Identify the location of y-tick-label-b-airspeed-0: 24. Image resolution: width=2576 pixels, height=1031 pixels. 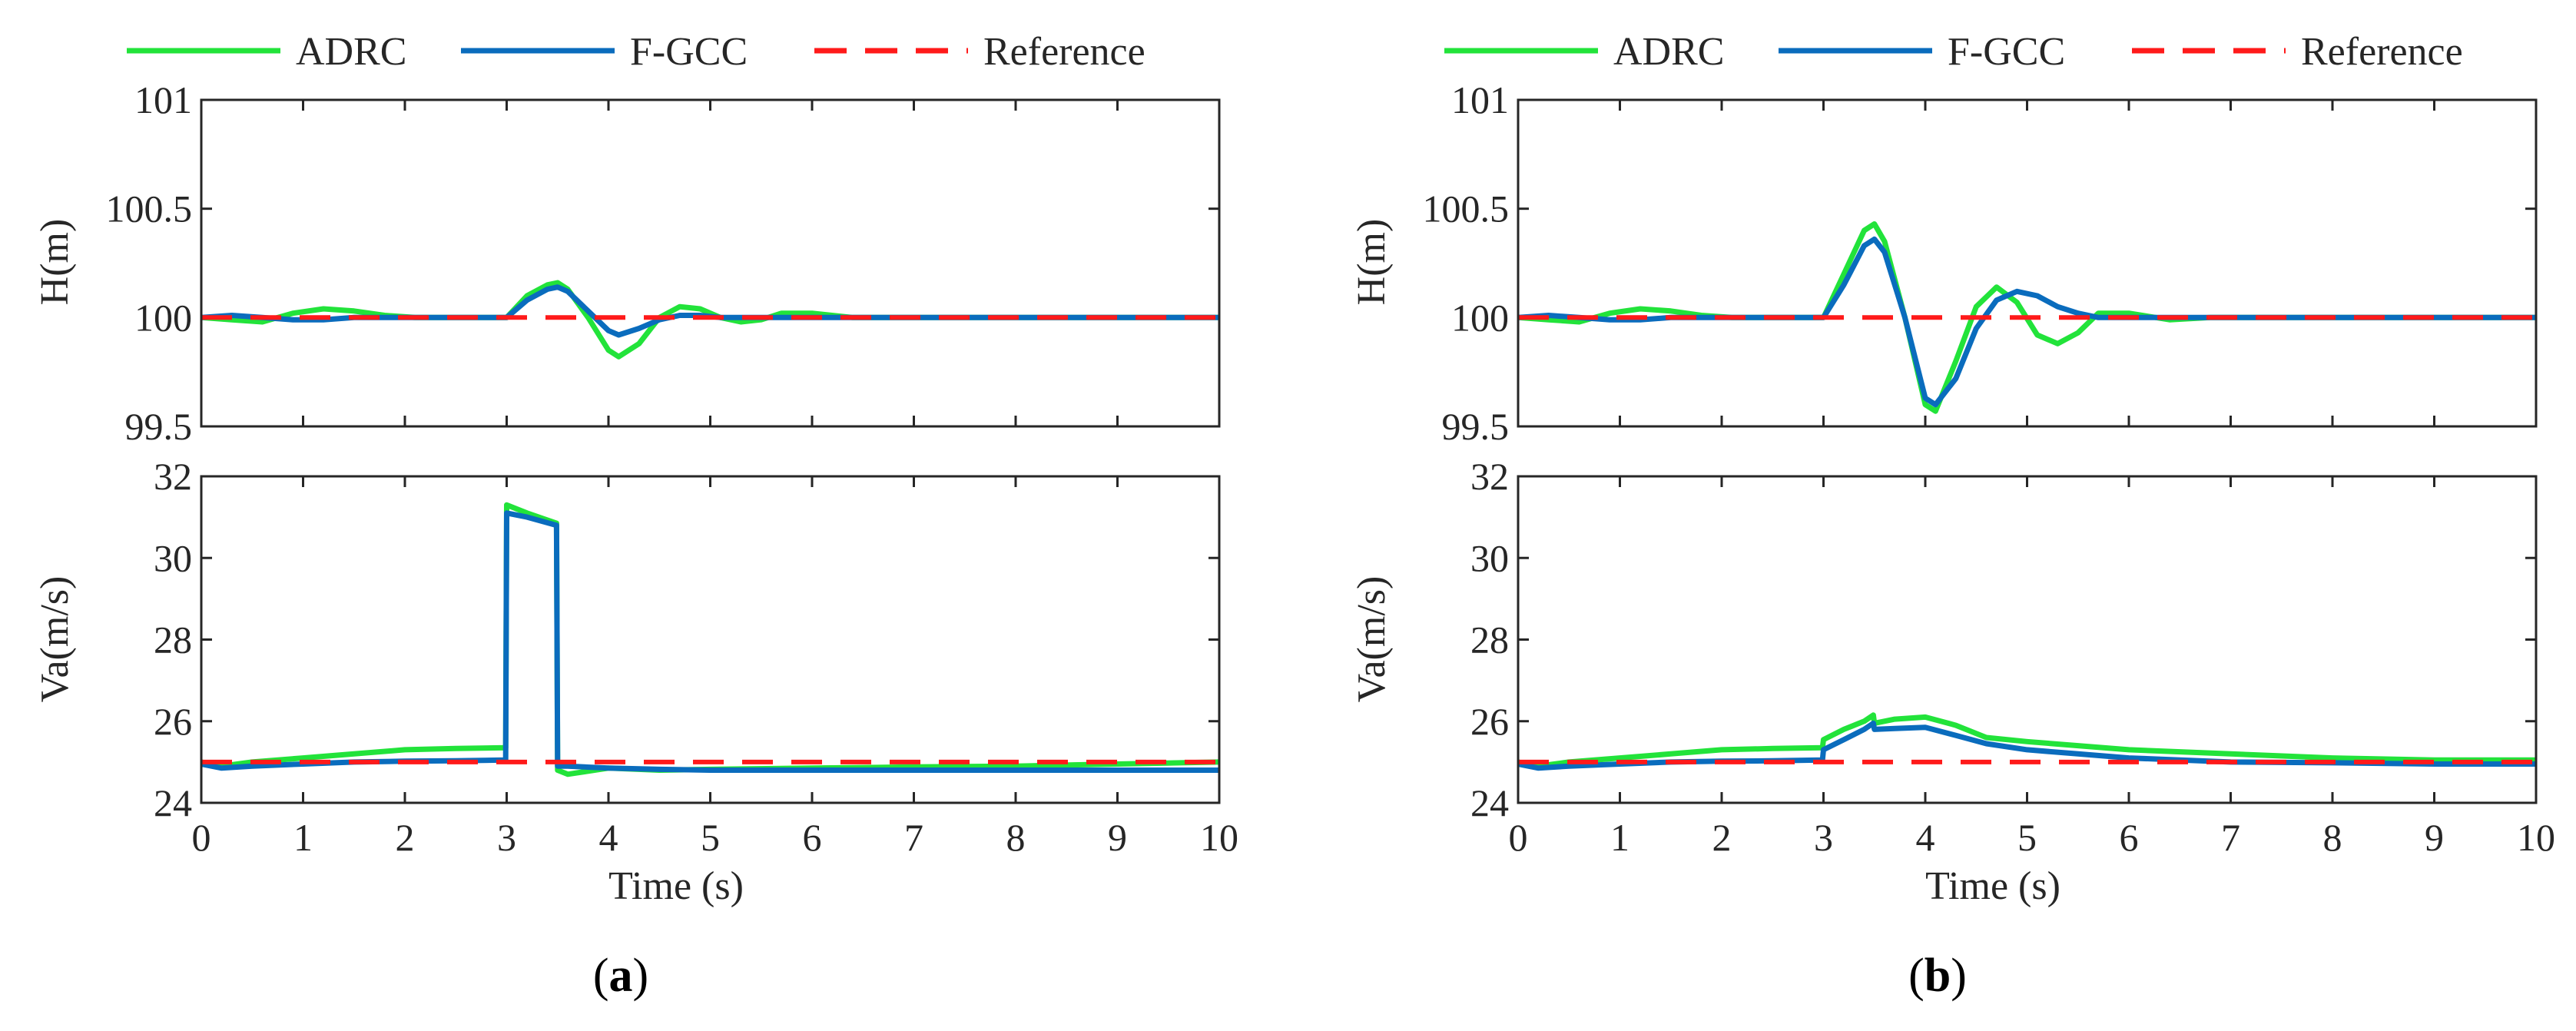
(1489, 802).